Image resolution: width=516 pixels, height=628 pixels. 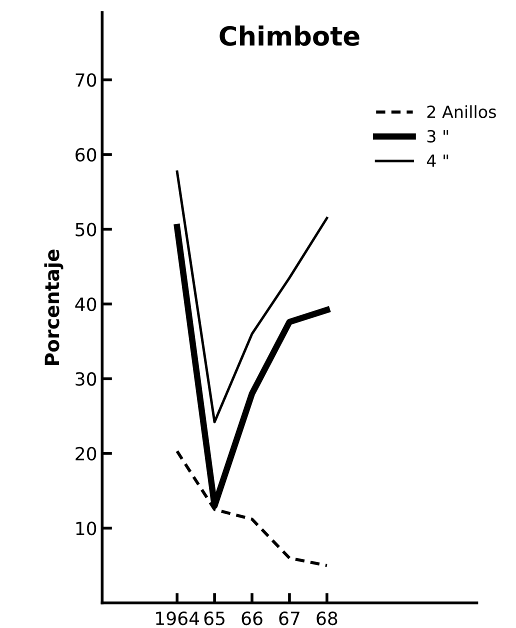 I want to click on y-tick-label: 10, so click(x=86, y=529).